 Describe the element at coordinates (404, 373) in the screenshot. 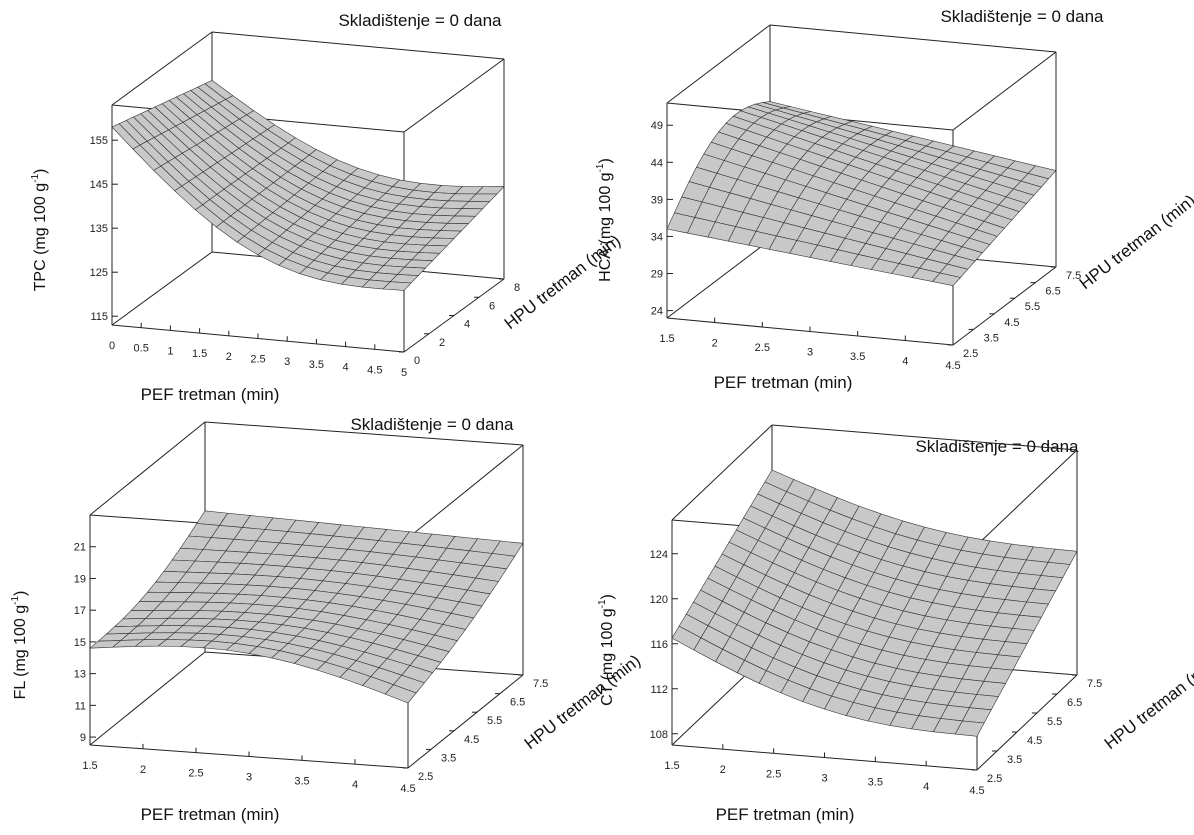

I see `x-tick-label: 5` at that location.